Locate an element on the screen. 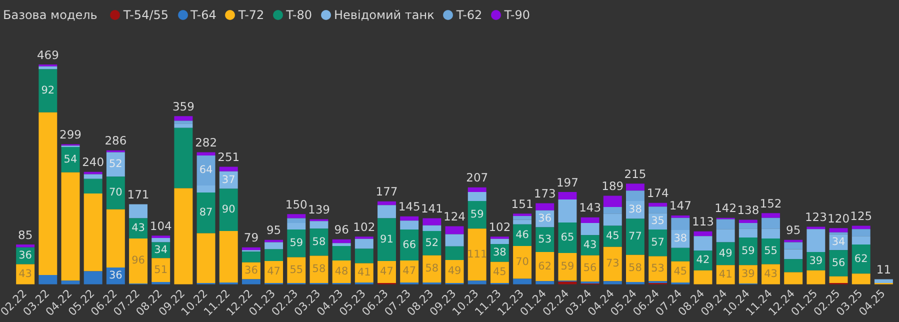 This screenshot has height=322, width=899. data-label: 56 is located at coordinates (590, 268).